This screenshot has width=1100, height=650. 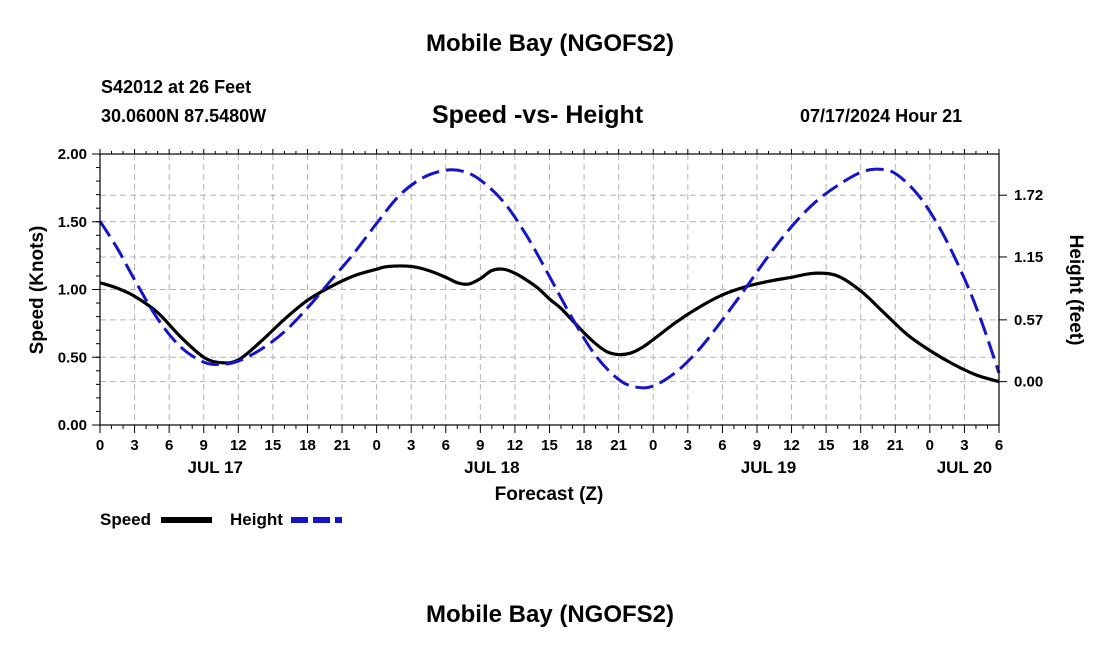 I want to click on station-label: S42012 at 26 Feet, so click(x=176, y=87).